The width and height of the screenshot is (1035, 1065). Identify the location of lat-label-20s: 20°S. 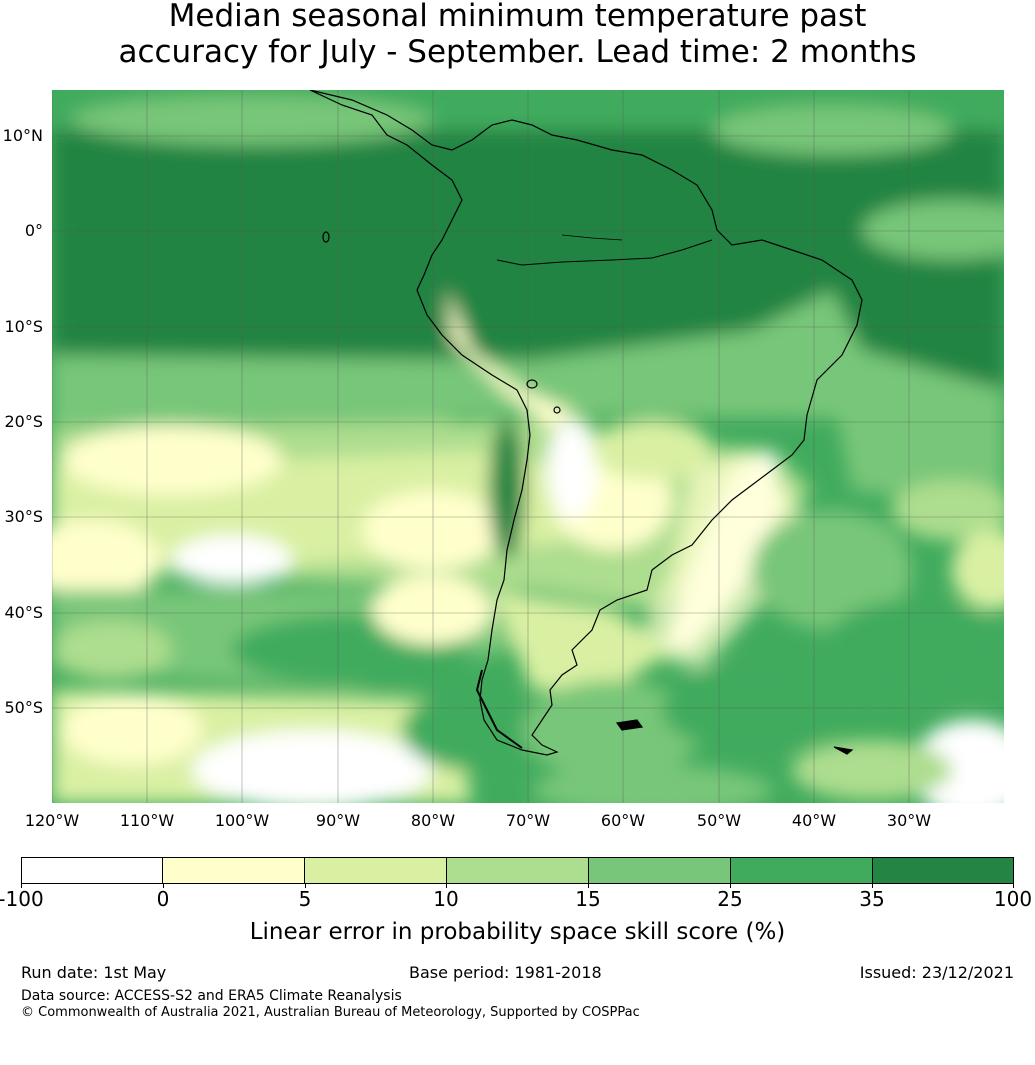
(23, 421).